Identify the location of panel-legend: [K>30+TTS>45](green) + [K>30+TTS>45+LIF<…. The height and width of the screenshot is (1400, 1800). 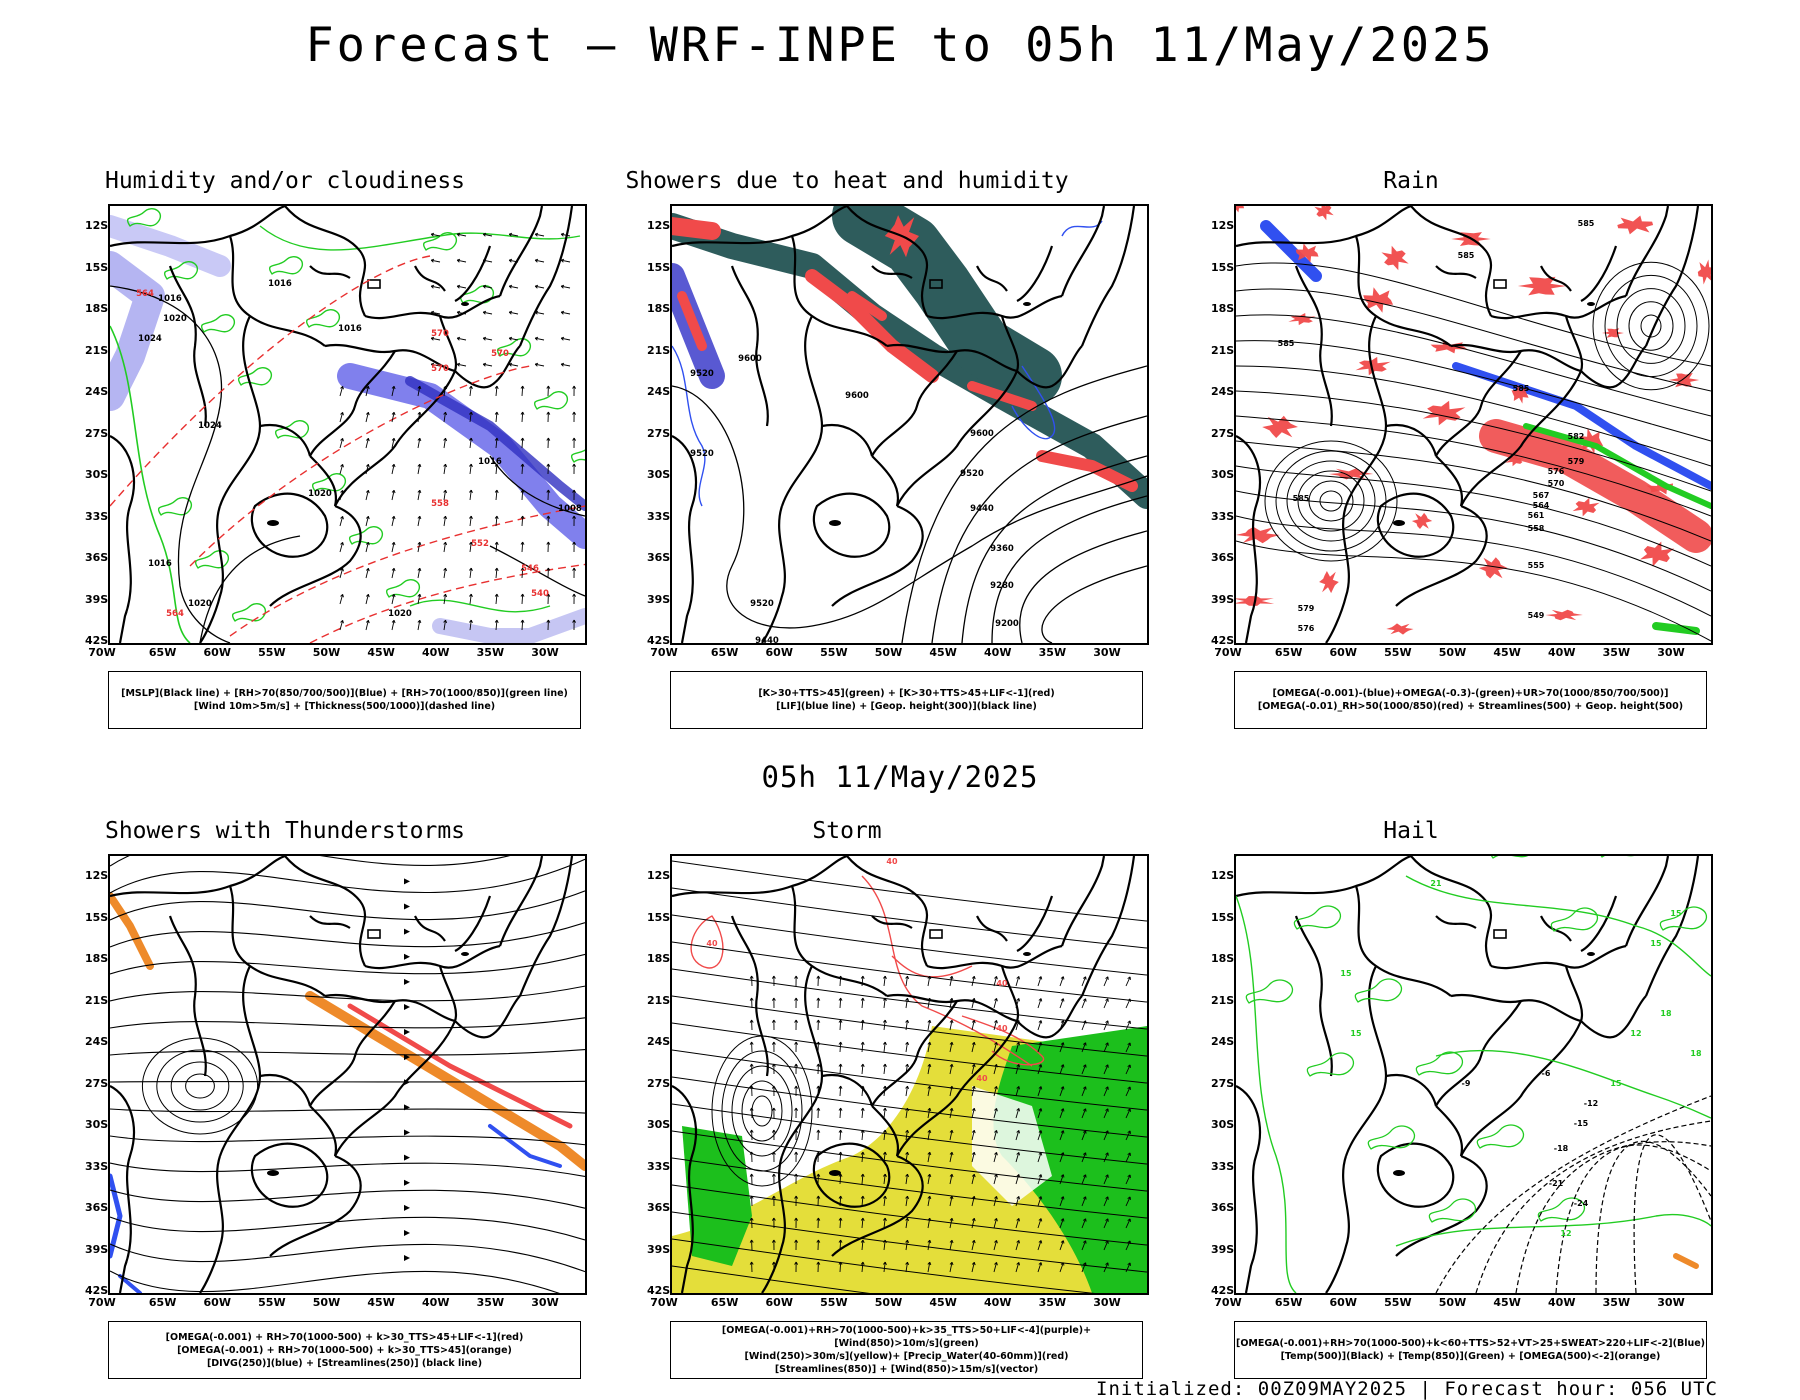
(906, 700).